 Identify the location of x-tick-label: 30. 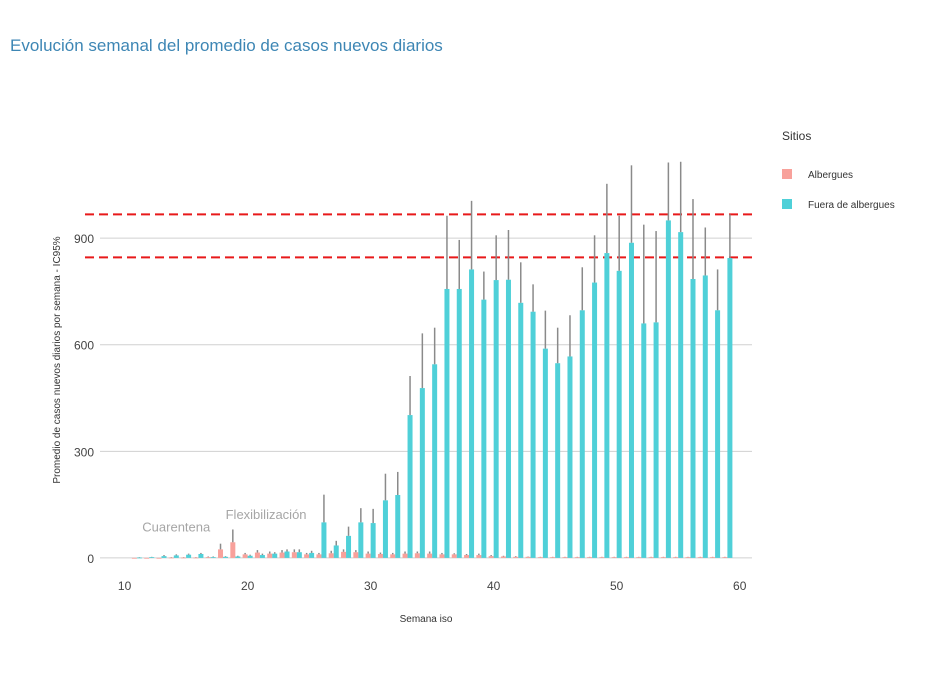
(371, 586).